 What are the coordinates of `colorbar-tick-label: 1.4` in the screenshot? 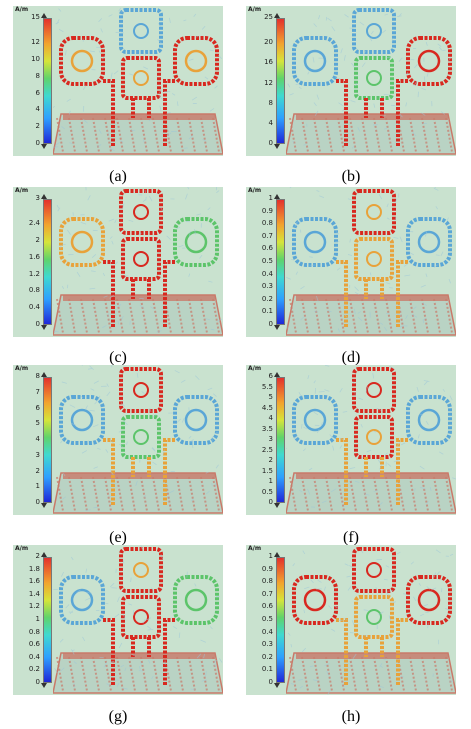 It's located at (34, 593).